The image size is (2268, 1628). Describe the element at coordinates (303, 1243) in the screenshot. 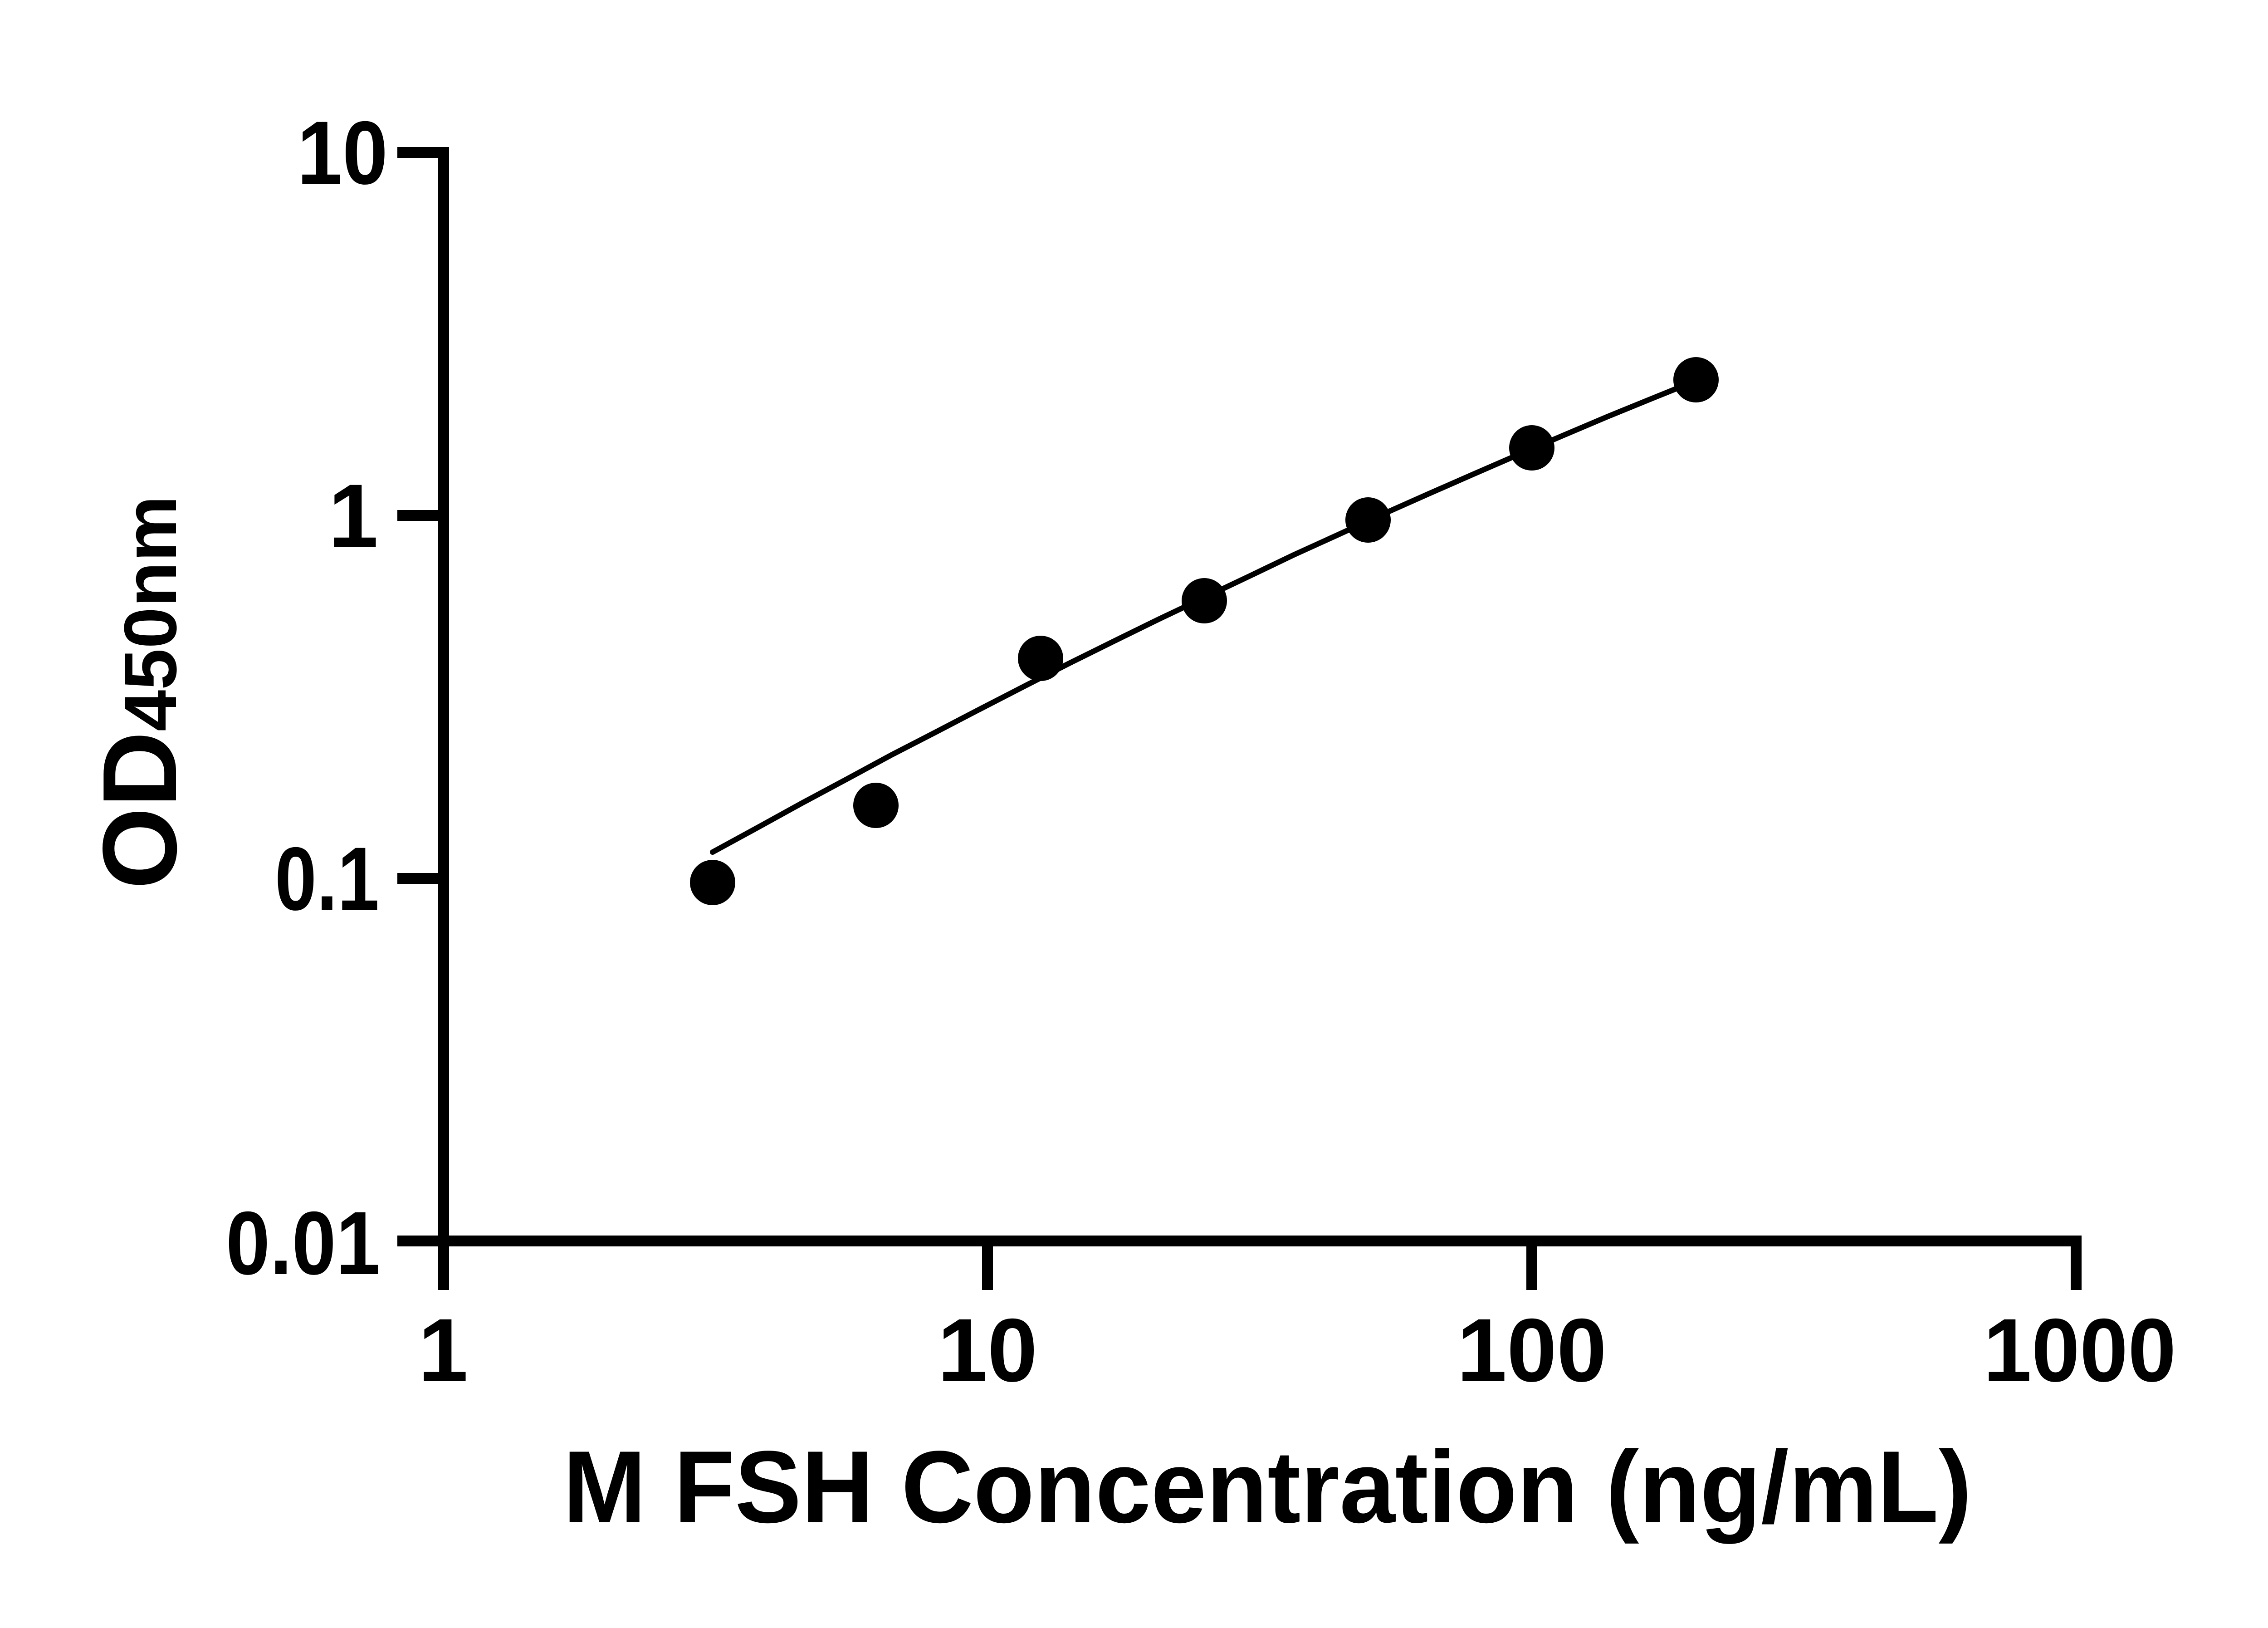

I see `svg-text: 0.01` at that location.